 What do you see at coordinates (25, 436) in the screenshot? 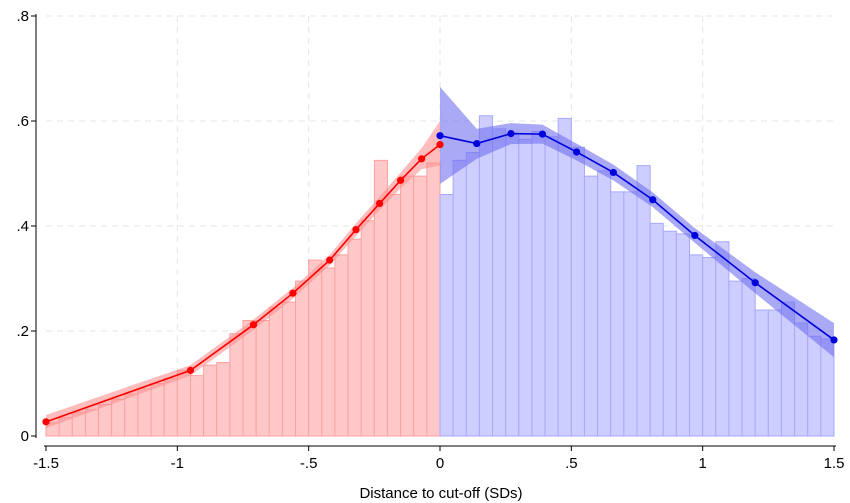
I see `y-tick-label-0: 0` at bounding box center [25, 436].